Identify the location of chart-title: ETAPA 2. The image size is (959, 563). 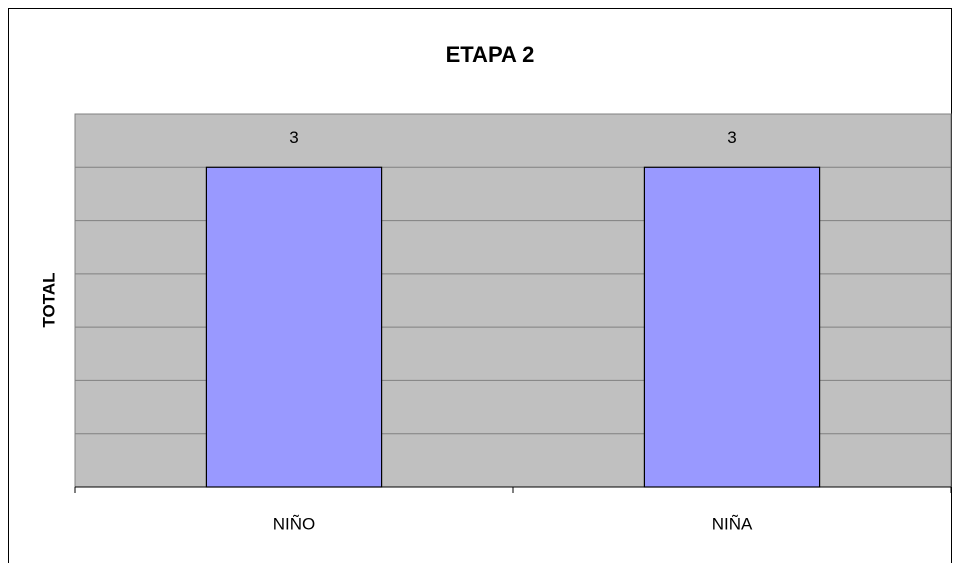
(490, 54).